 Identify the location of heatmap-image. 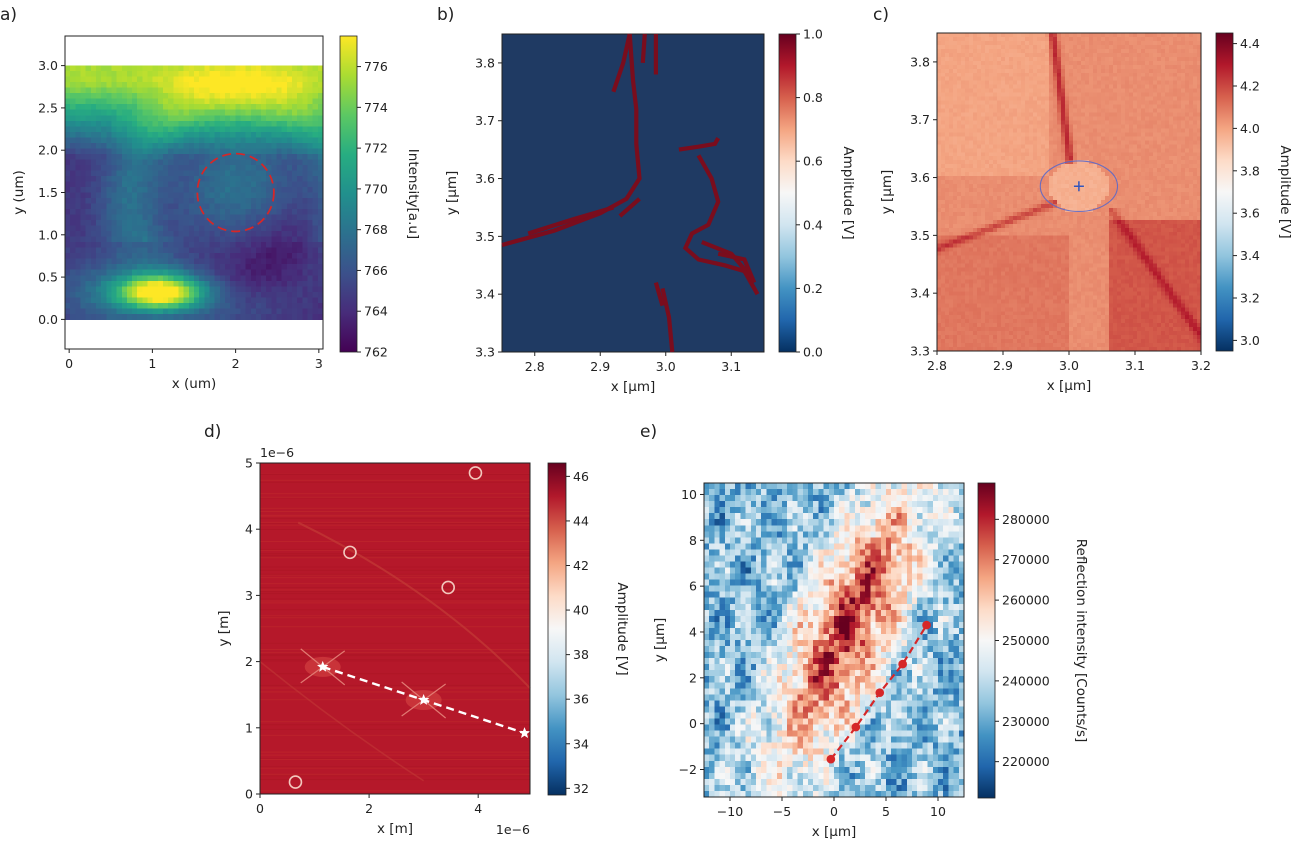
(1069, 192).